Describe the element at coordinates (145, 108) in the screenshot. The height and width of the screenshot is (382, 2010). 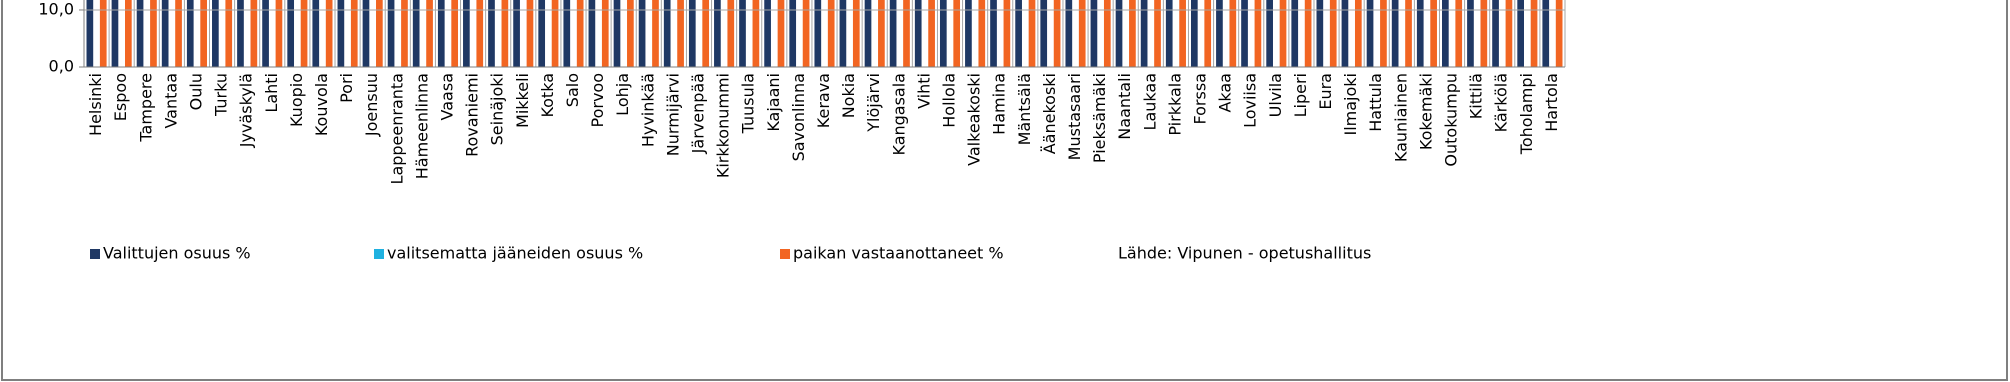
I see `x-tick-label: Tampere` at that location.